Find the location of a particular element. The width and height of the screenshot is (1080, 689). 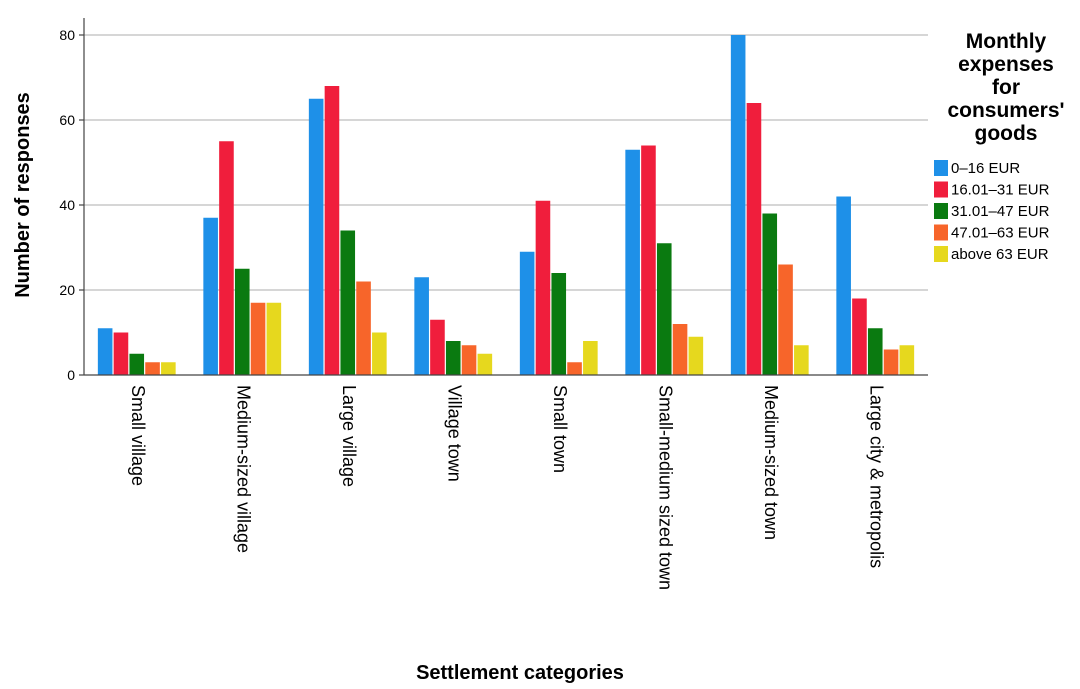

y-axis-title: Number of responses is located at coordinates (23, 195).